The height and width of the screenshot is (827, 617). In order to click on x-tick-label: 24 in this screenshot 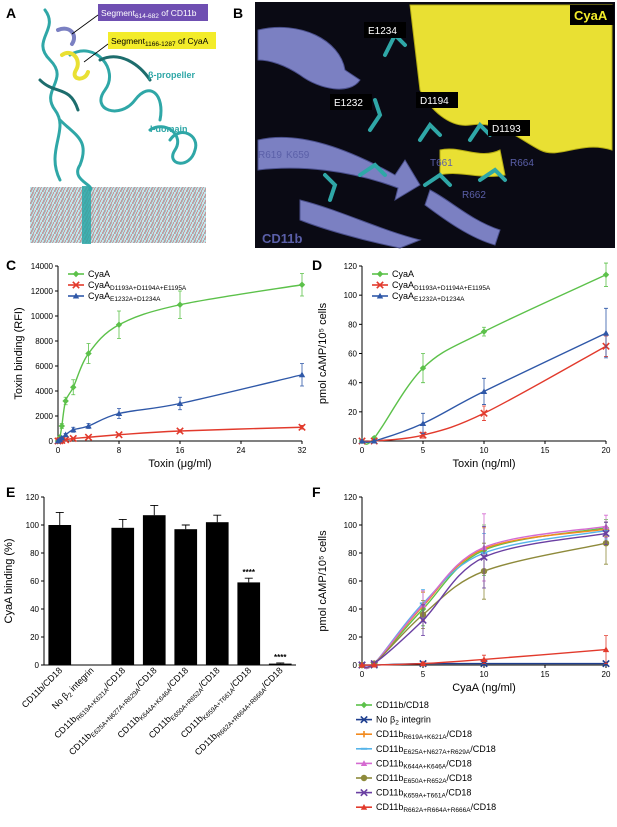, I will do `click(241, 450)`.